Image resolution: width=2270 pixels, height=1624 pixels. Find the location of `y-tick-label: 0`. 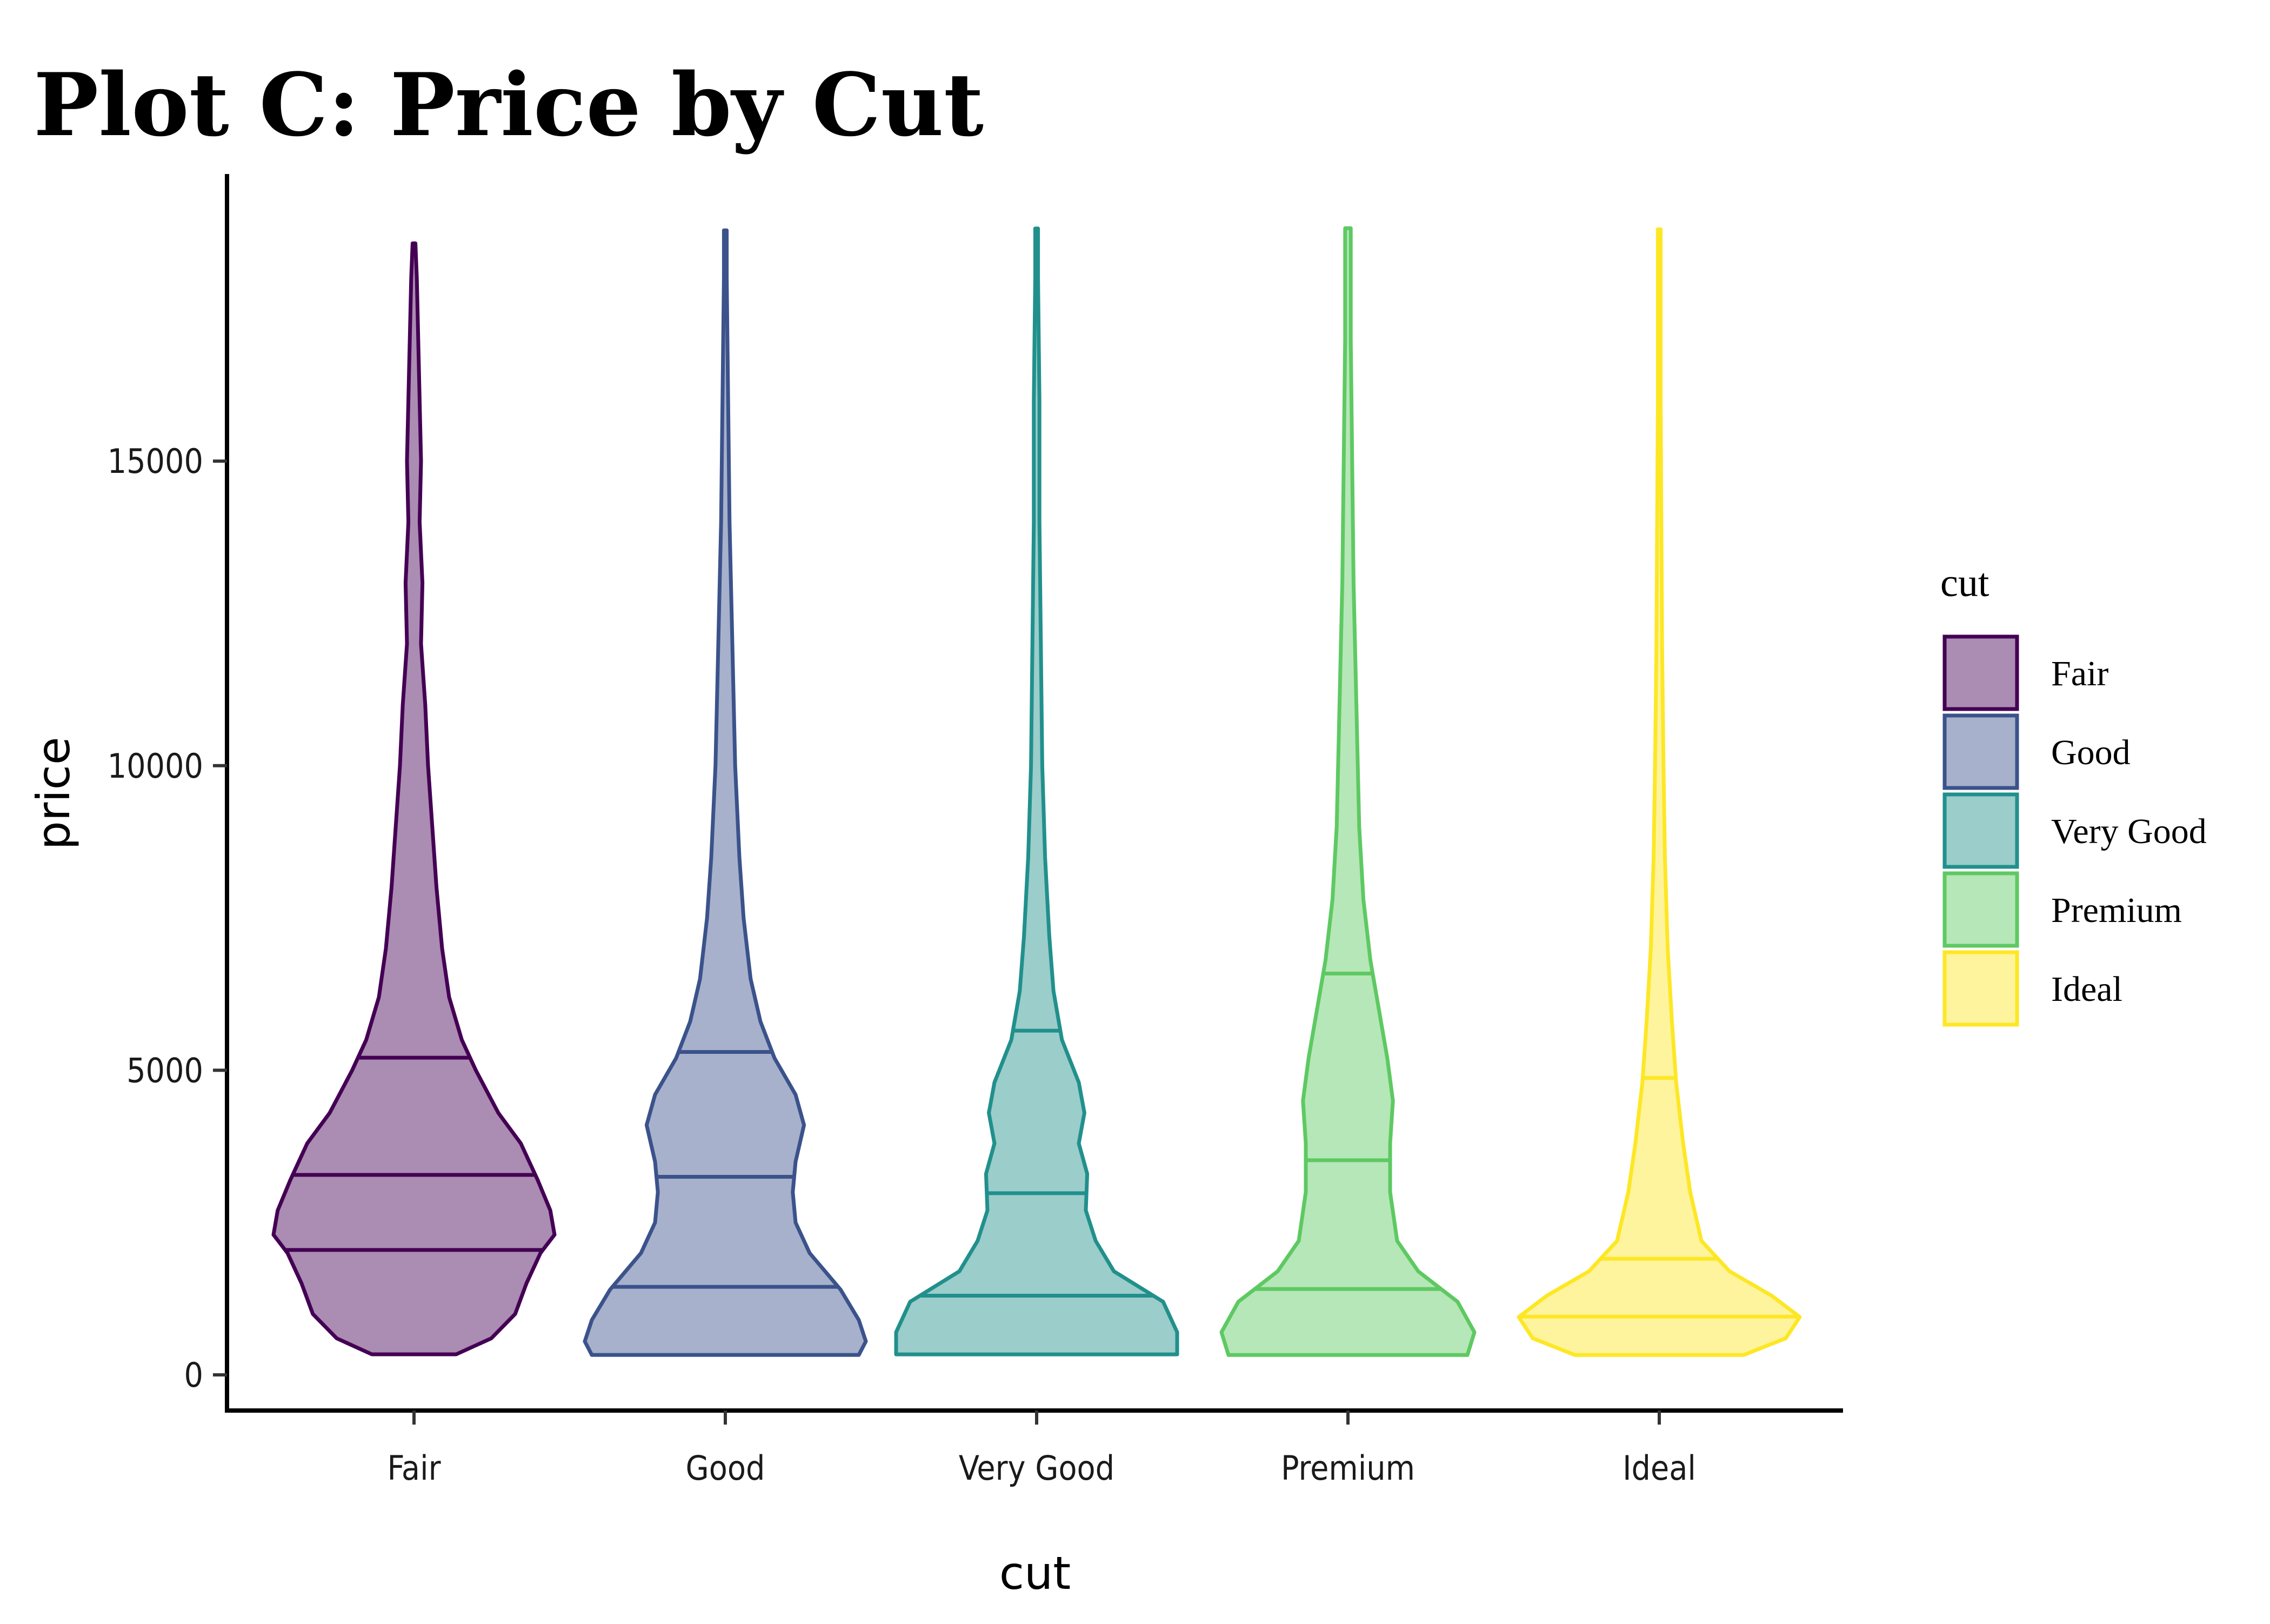

y-tick-label: 0 is located at coordinates (193, 1375).